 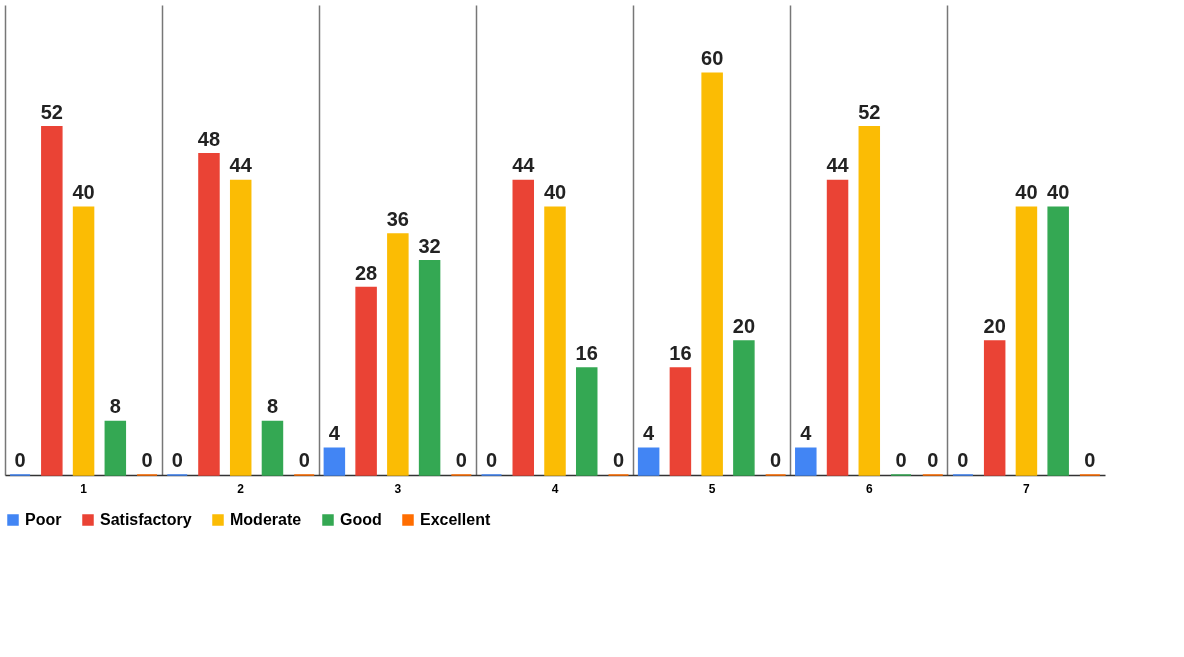 What do you see at coordinates (241, 488) in the screenshot?
I see `x-tick-label: 2` at bounding box center [241, 488].